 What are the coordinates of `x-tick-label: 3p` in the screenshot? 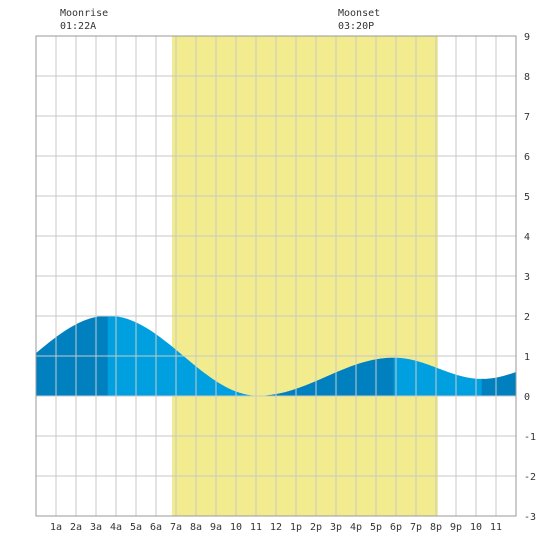 It's located at (336, 527).